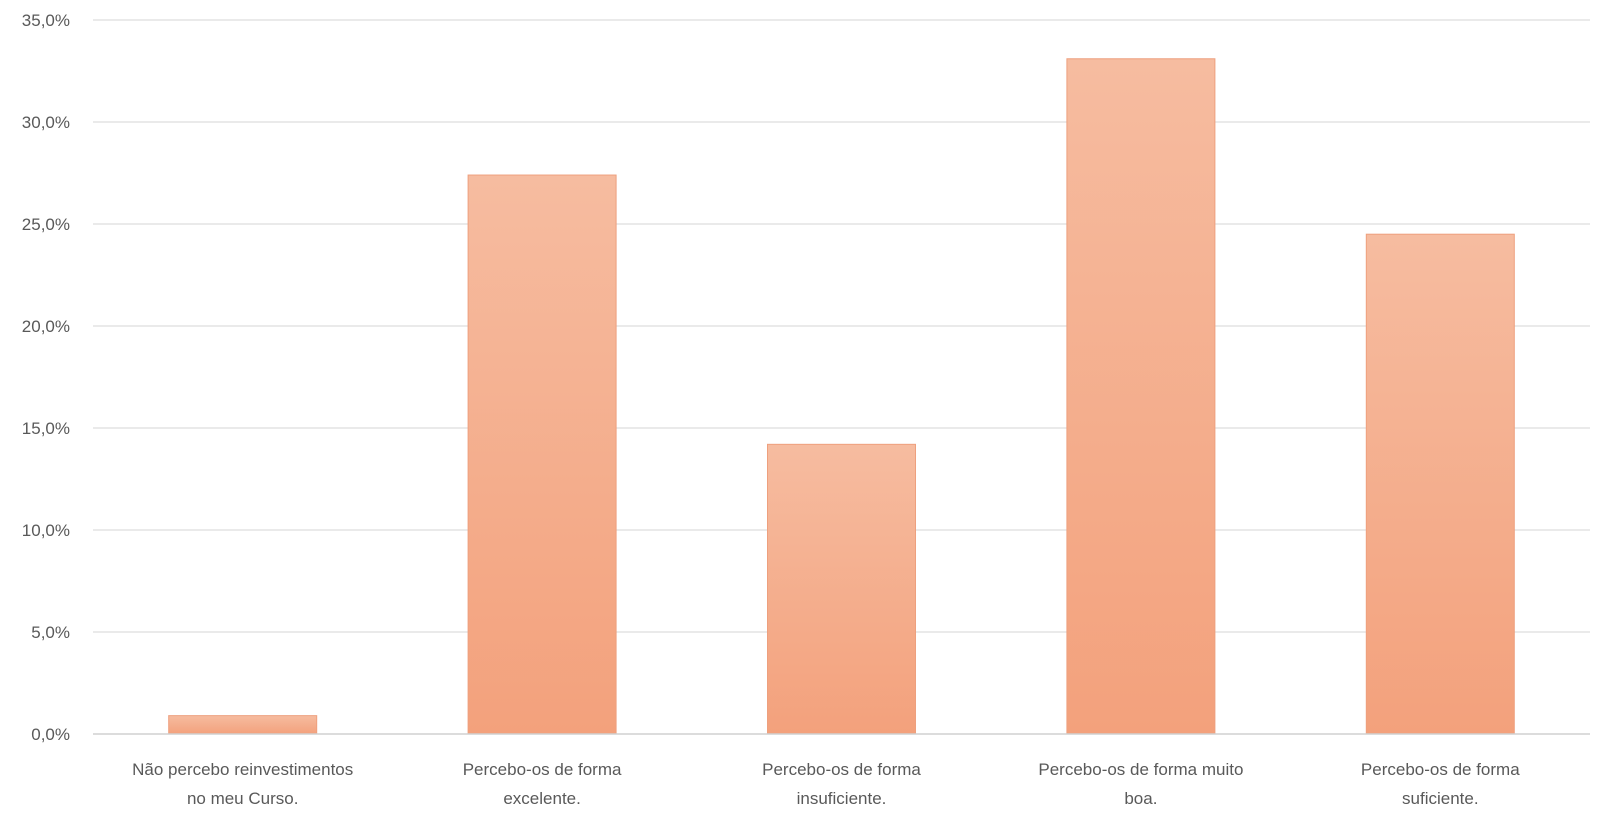  What do you see at coordinates (542, 798) in the screenshot?
I see `x-tick-label: excelente.` at bounding box center [542, 798].